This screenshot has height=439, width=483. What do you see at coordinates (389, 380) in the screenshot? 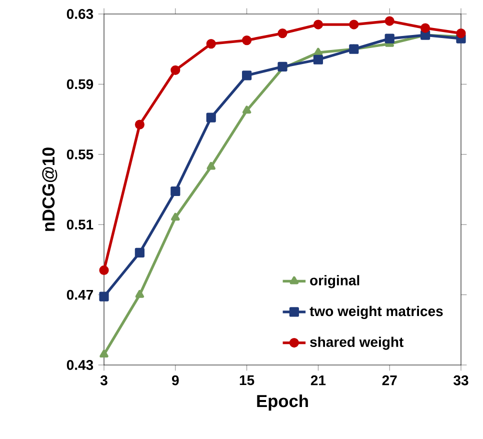
I see `x-tick-label: 27` at bounding box center [389, 380].